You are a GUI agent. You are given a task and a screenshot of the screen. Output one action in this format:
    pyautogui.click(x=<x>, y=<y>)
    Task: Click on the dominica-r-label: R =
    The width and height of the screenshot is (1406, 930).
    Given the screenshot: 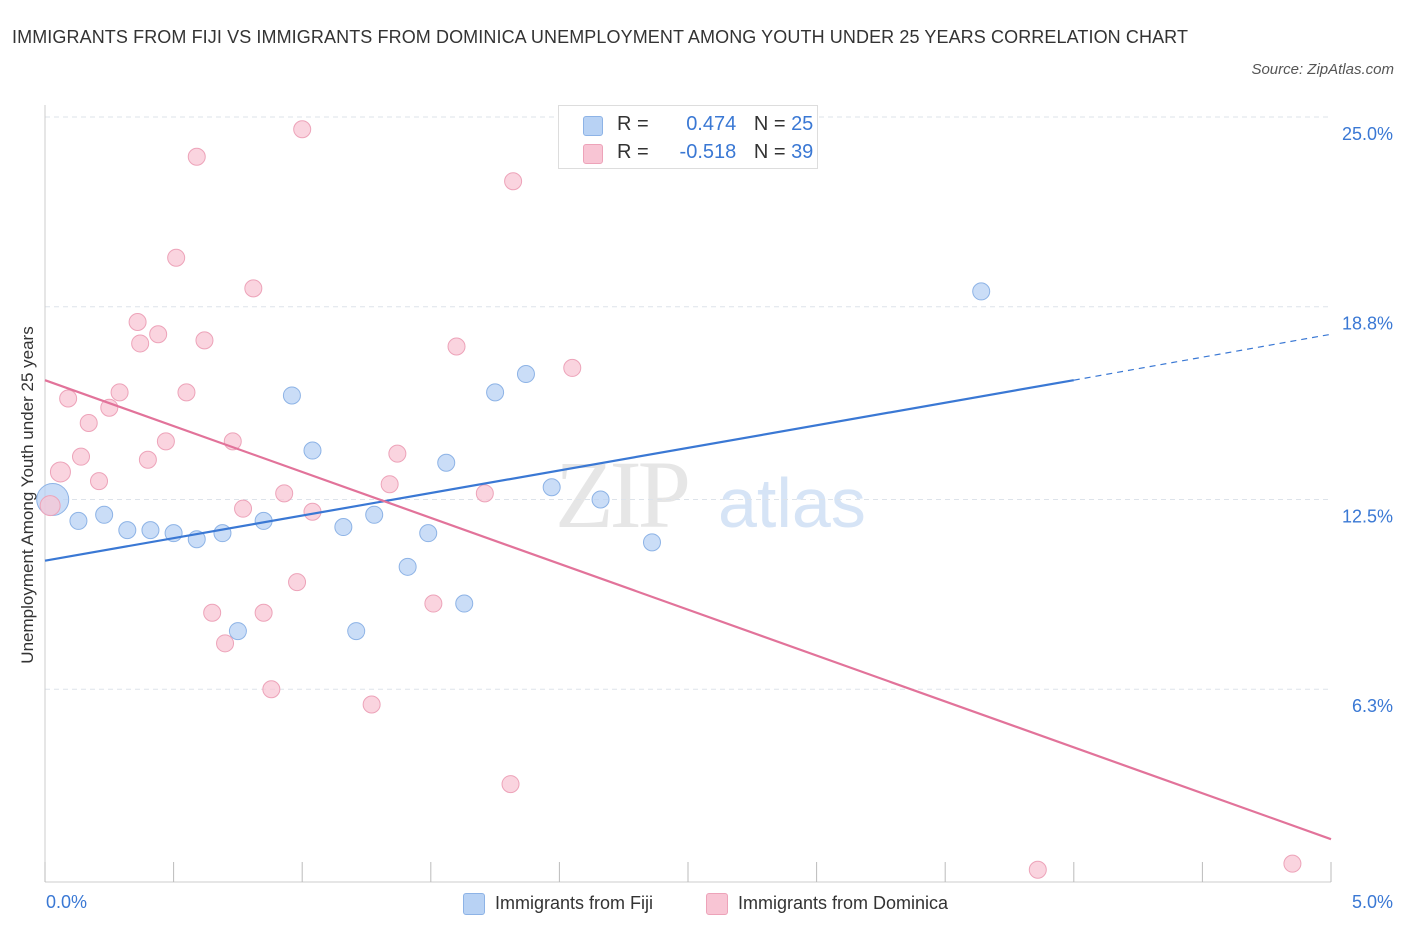 What is the action you would take?
    pyautogui.click(x=633, y=152)
    